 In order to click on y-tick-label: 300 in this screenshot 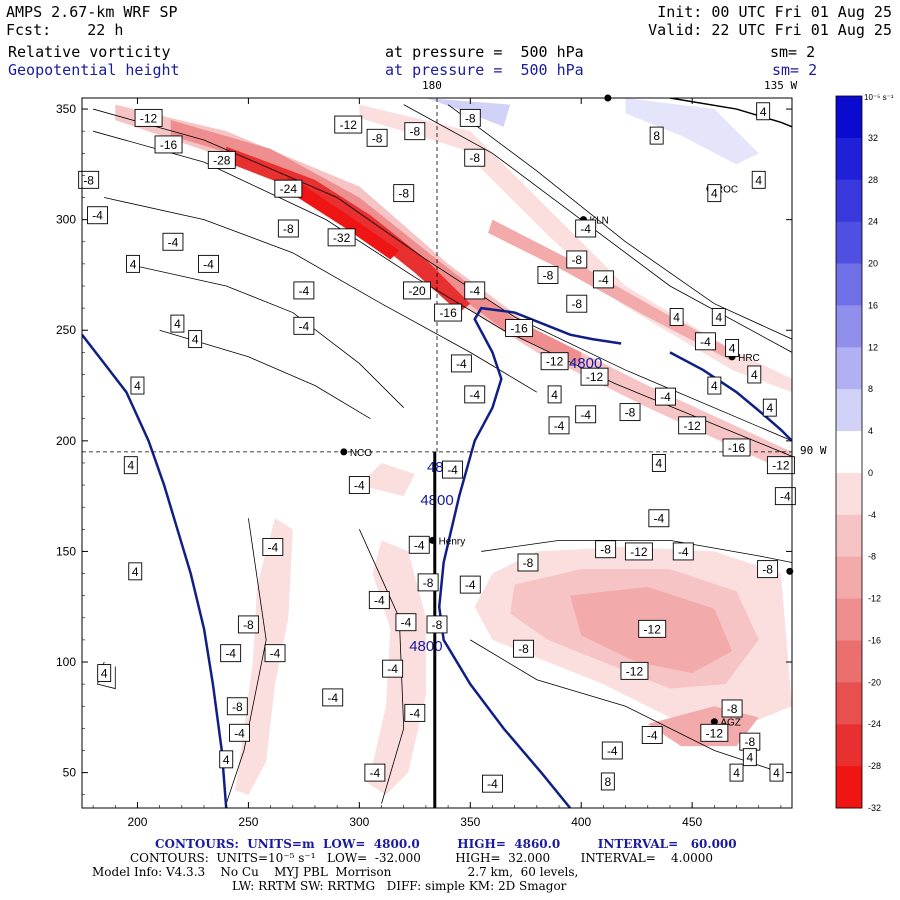, I will do `click(66, 220)`.